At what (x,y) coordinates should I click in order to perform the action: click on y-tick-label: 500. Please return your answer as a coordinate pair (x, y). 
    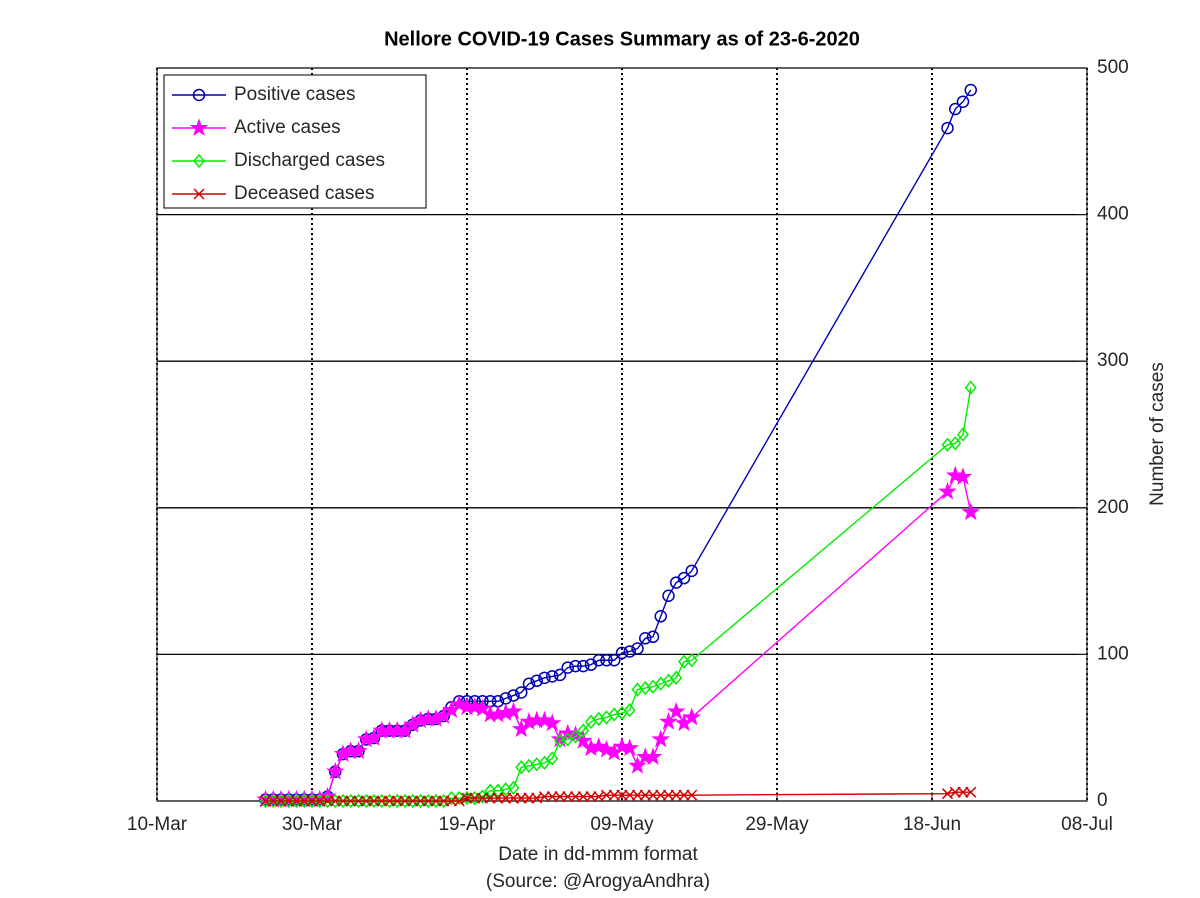
    Looking at the image, I should click on (1113, 67).